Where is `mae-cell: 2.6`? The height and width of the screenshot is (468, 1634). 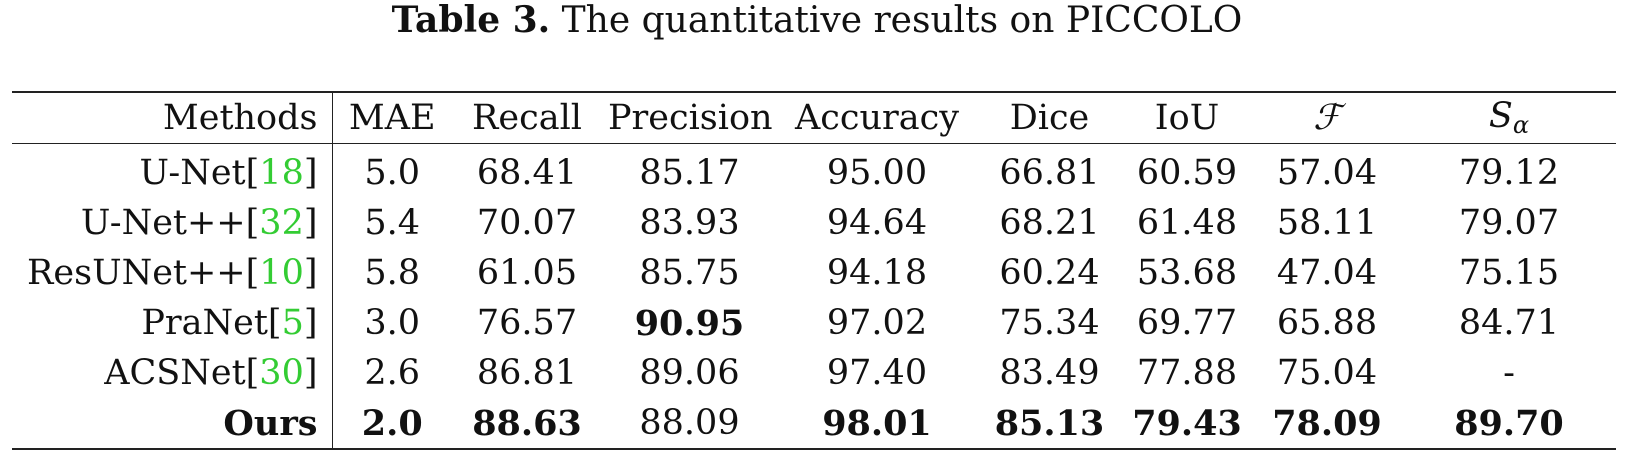 mae-cell: 2.6 is located at coordinates (392, 372).